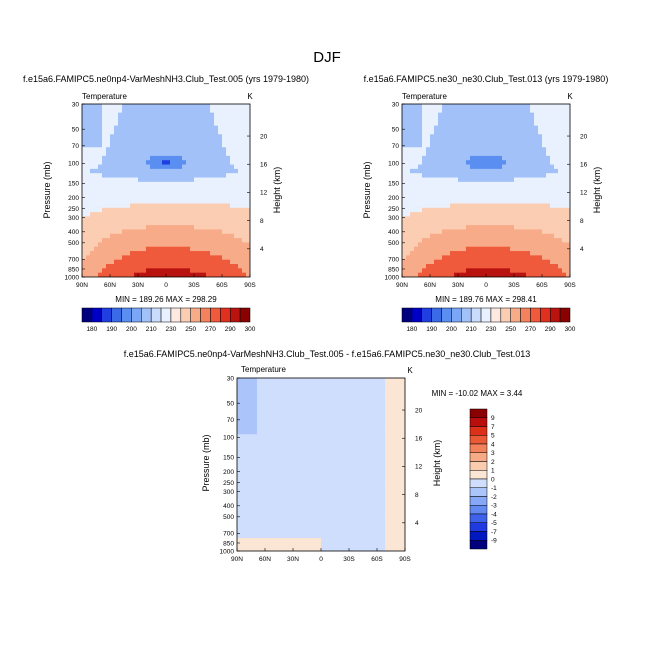 This screenshot has height=654, width=654. I want to click on colorbar-temperature-b: 180 190 200 210 230 250 270 290 300, so click(488, 320).